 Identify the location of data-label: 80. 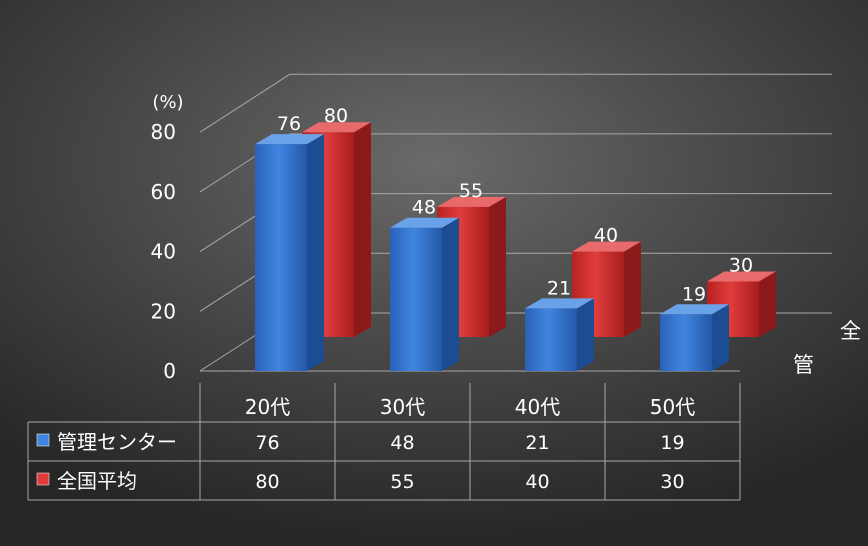
(336, 116).